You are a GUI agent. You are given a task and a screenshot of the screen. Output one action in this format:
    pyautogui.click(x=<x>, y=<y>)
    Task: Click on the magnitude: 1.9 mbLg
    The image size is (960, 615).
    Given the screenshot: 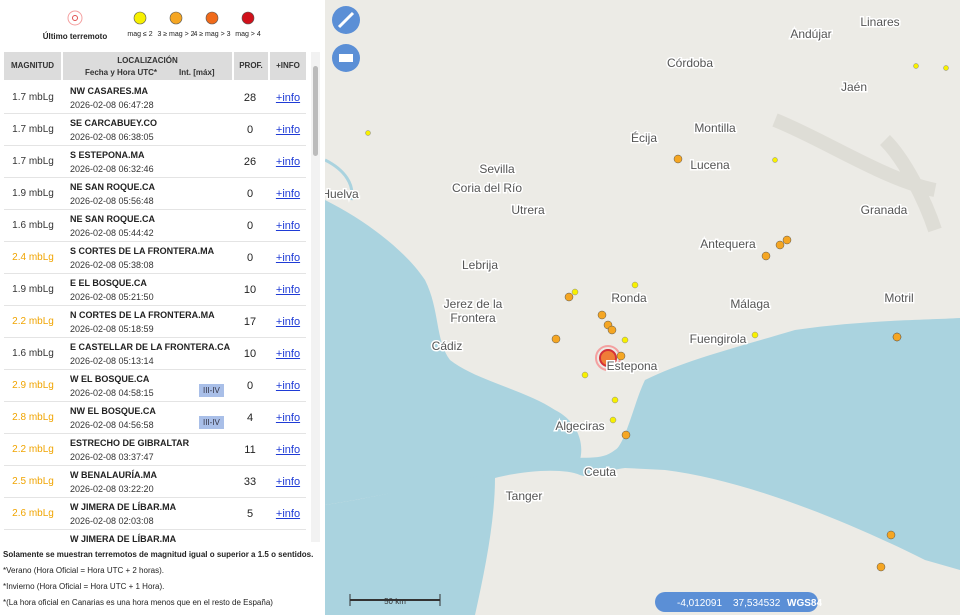 What is the action you would take?
    pyautogui.click(x=33, y=289)
    